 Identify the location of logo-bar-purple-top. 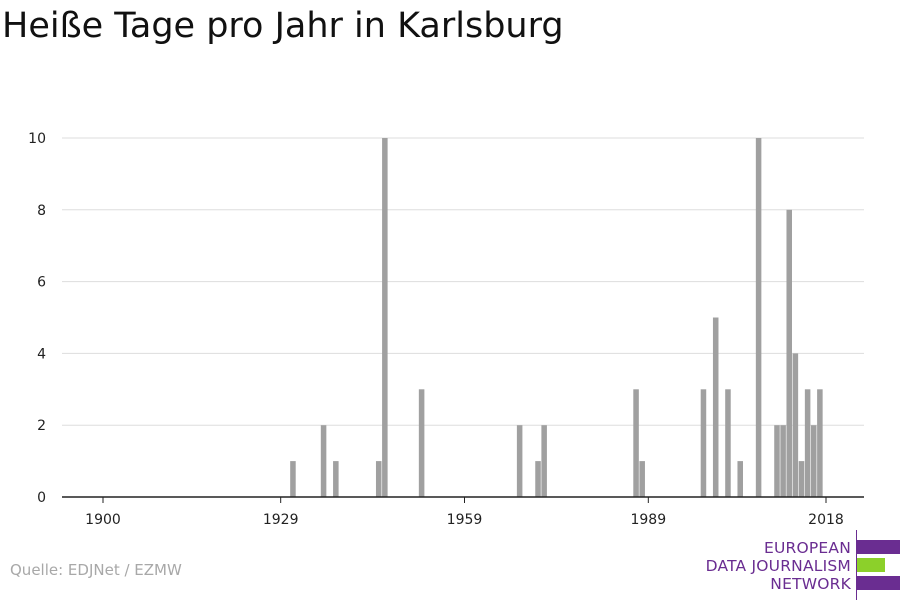
(878, 547).